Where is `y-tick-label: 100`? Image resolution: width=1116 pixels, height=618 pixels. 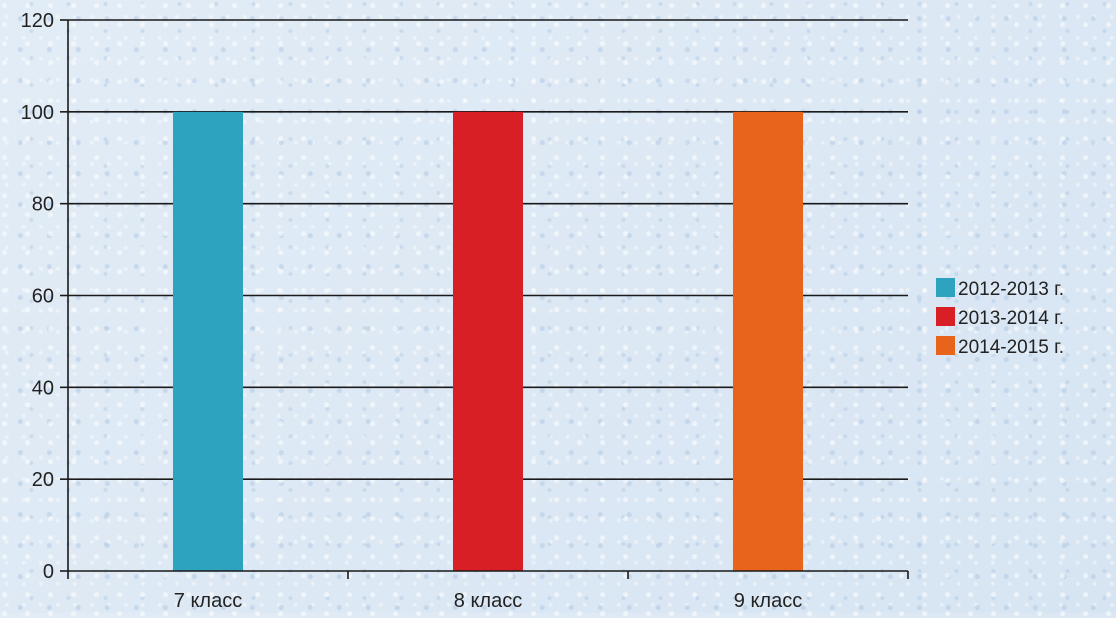 y-tick-label: 100 is located at coordinates (37, 113).